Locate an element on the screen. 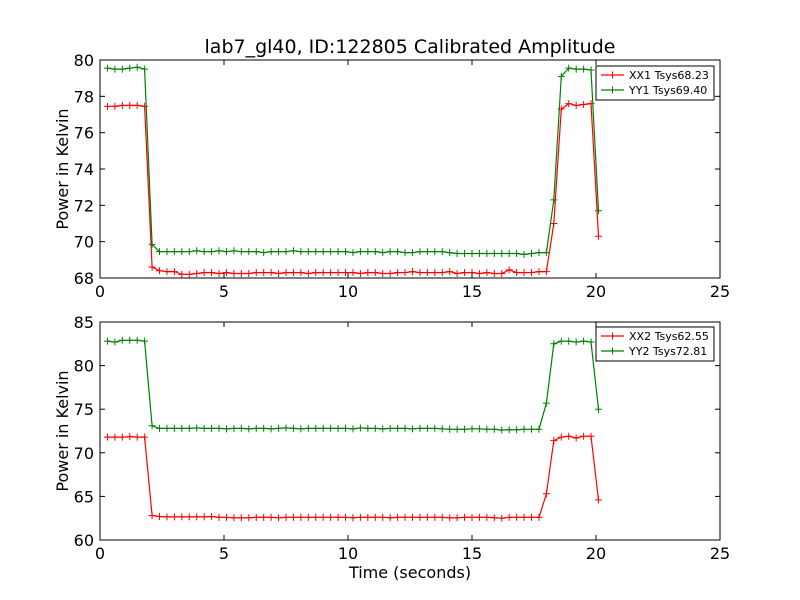  y-tick-label: 76 is located at coordinates (84, 133).